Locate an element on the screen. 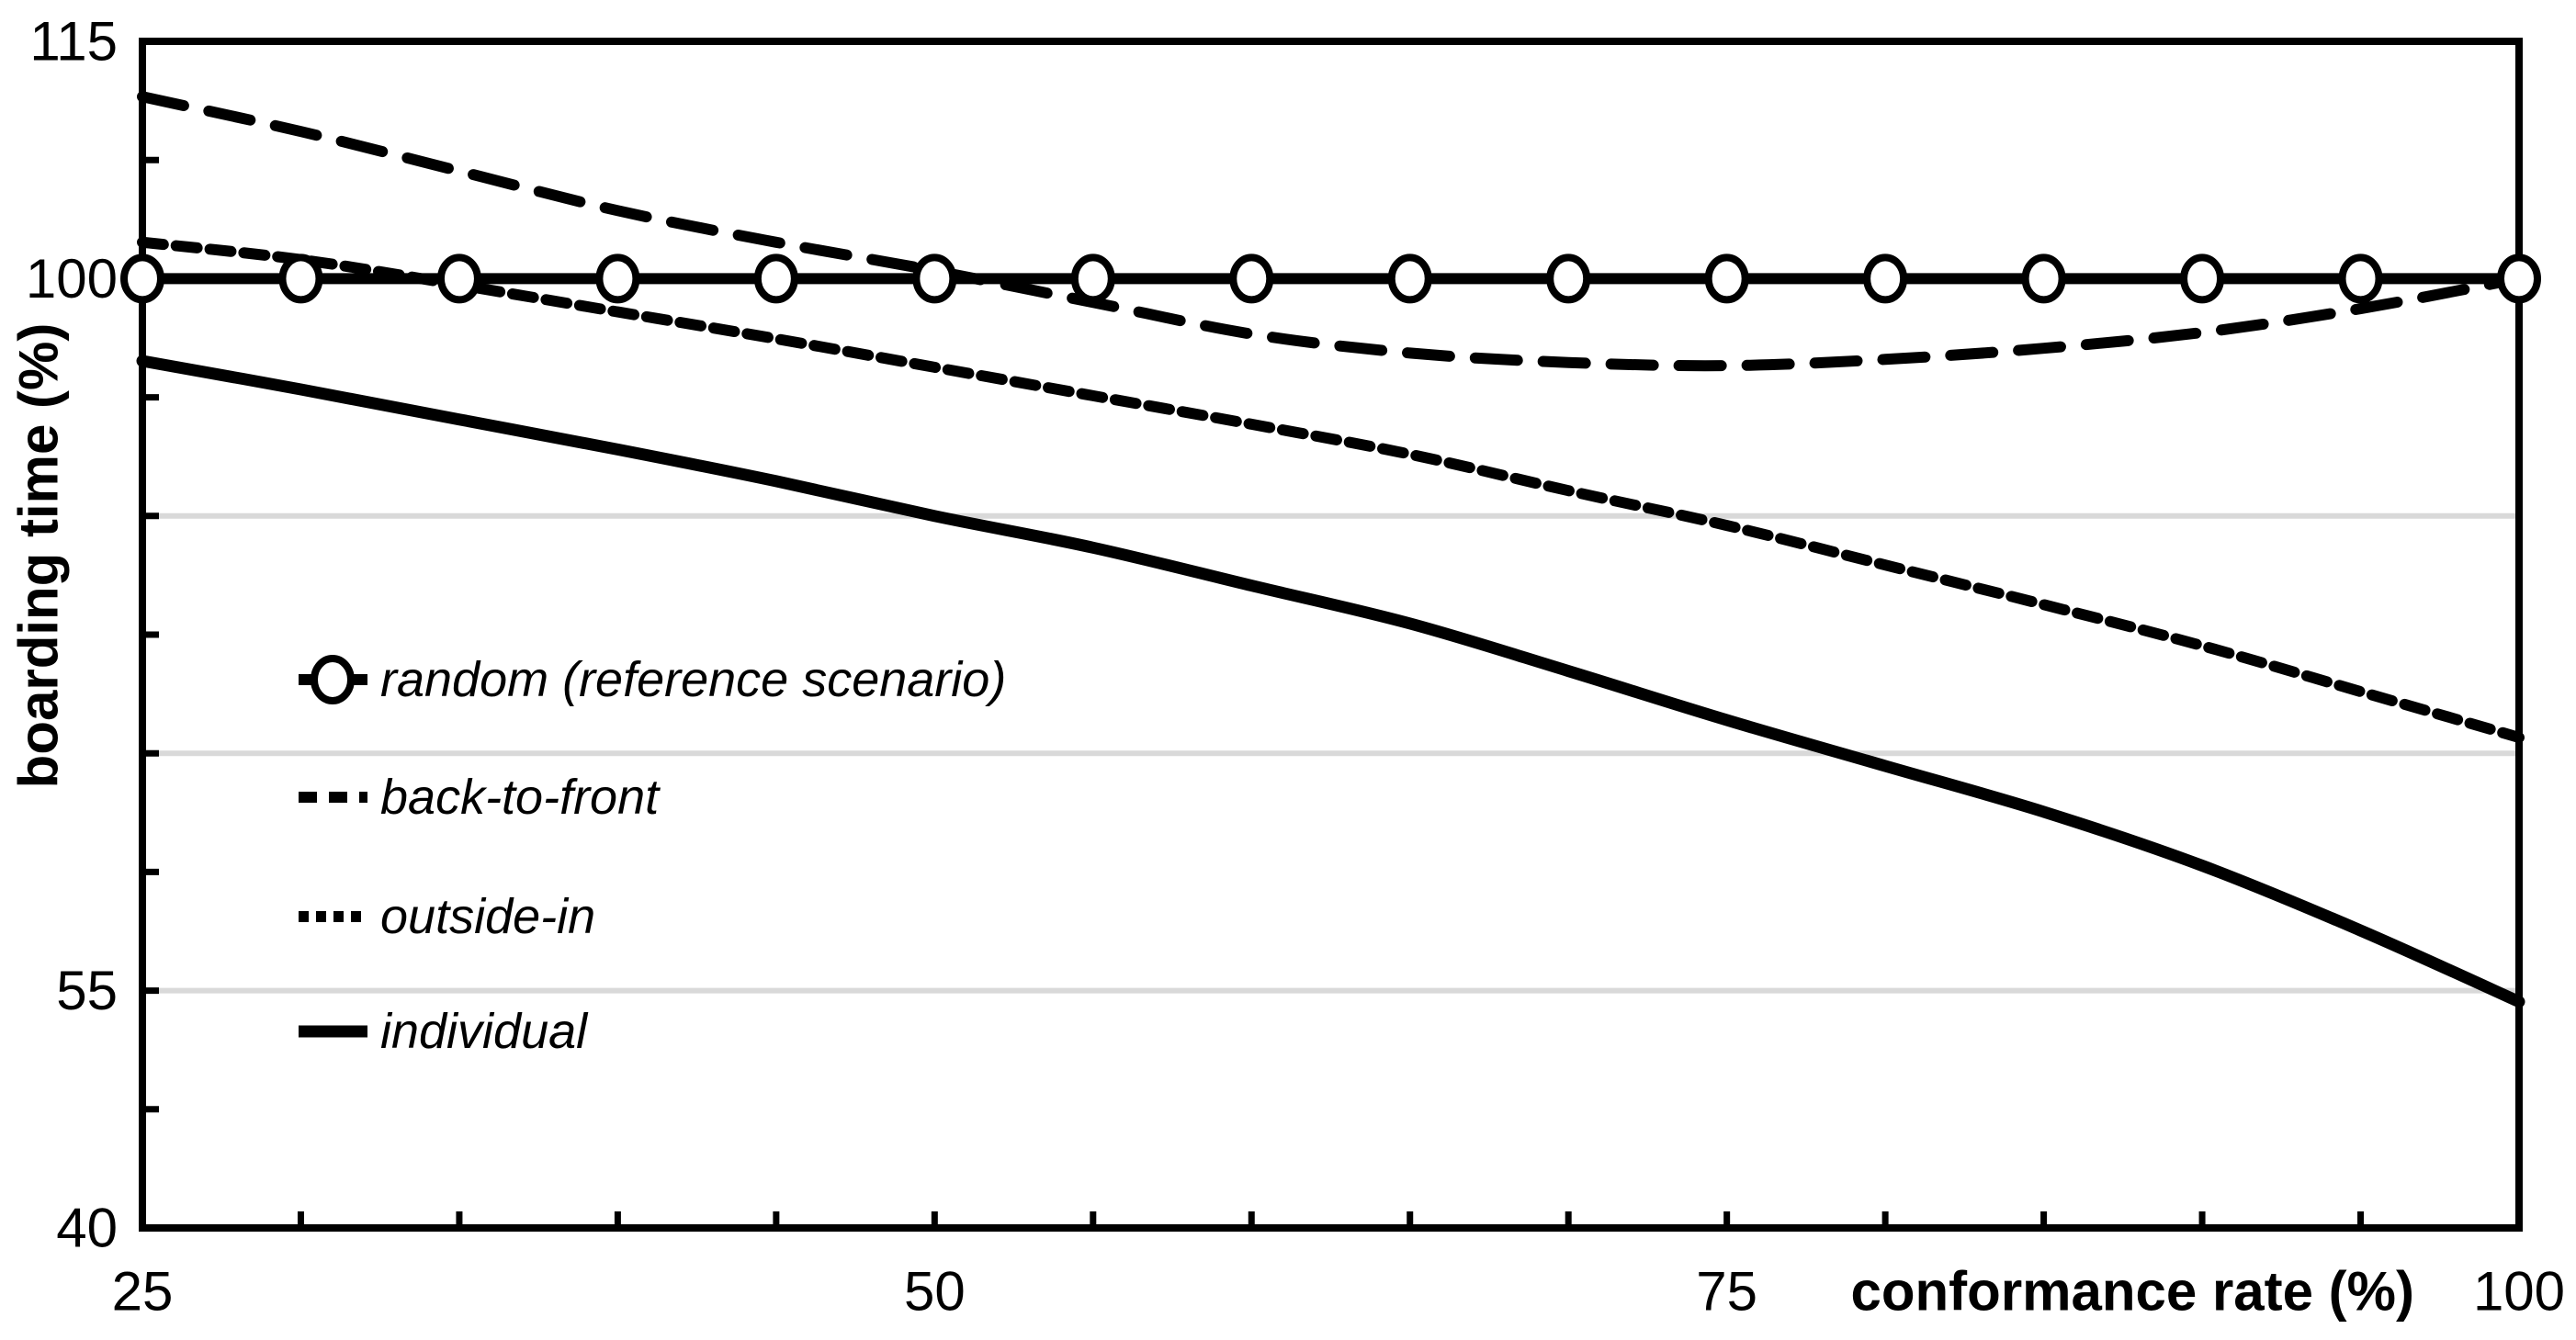 The height and width of the screenshot is (1340, 2576). x-tick-label-75: 75 is located at coordinates (1726, 1292).